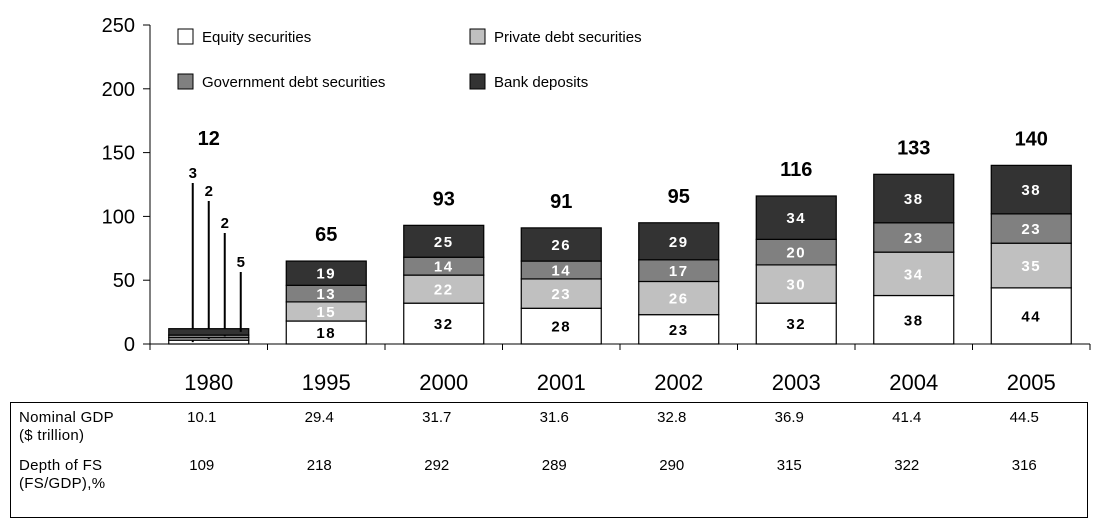  I want to click on segment-label: 44, so click(1031, 316).